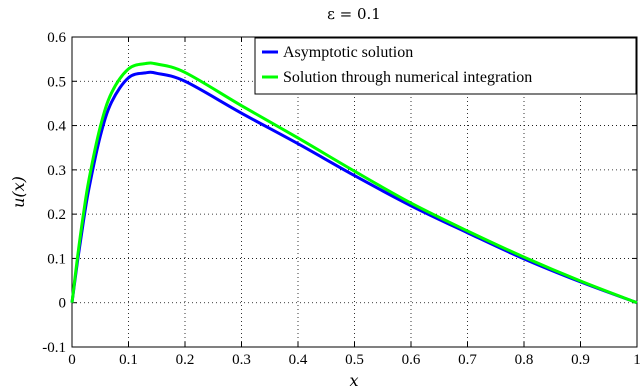 The width and height of the screenshot is (641, 392). I want to click on x-tick-label: 0.4, so click(298, 360).